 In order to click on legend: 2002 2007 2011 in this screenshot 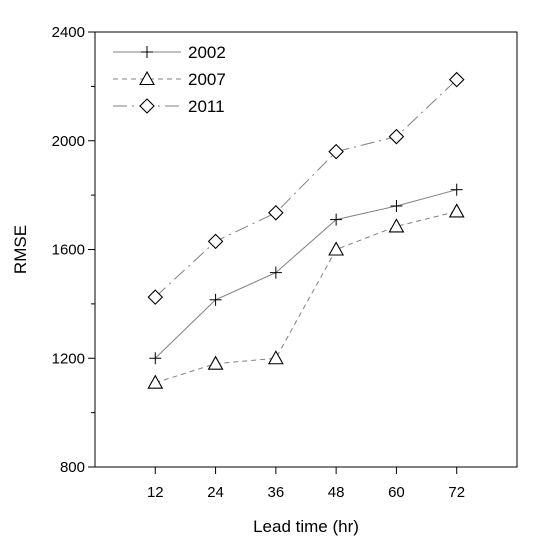, I will do `click(169, 79)`.